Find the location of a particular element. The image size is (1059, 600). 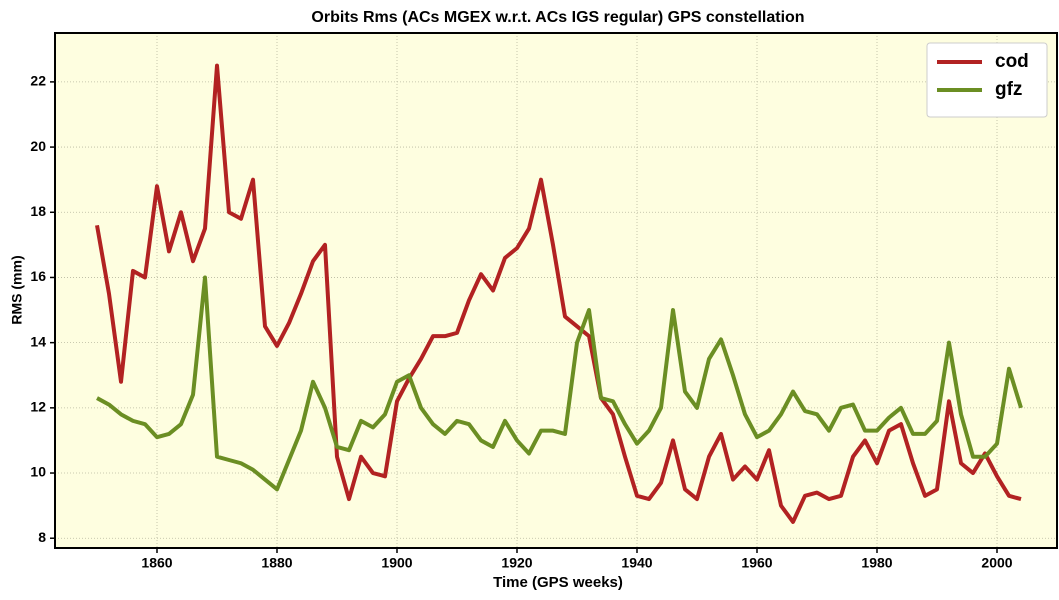

x-tick-label: 1940 is located at coordinates (636, 563).